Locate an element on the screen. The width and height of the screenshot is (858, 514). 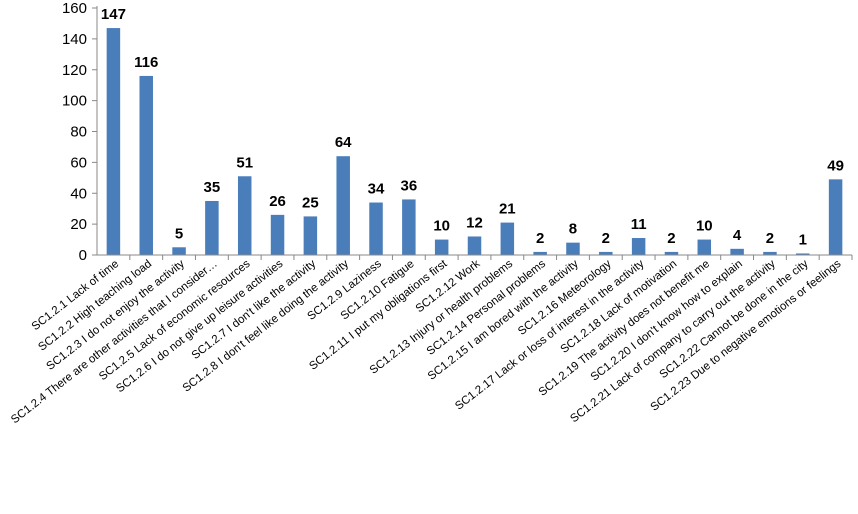
data-label: 25 is located at coordinates (310, 202).